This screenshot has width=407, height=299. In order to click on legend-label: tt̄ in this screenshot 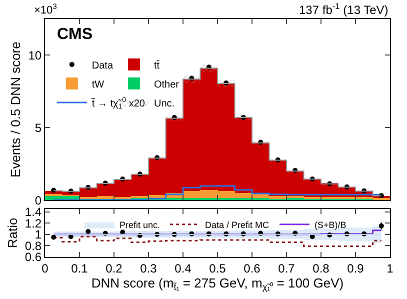, I will do `click(157, 66)`.